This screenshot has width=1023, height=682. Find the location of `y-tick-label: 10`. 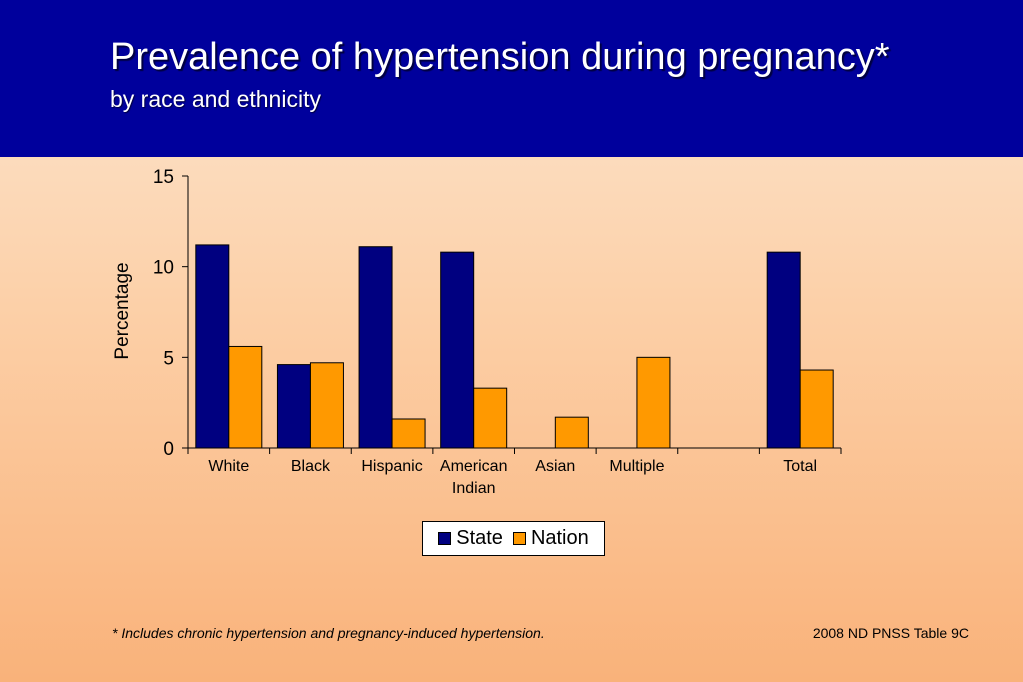

y-tick-label: 10 is located at coordinates (163, 268).